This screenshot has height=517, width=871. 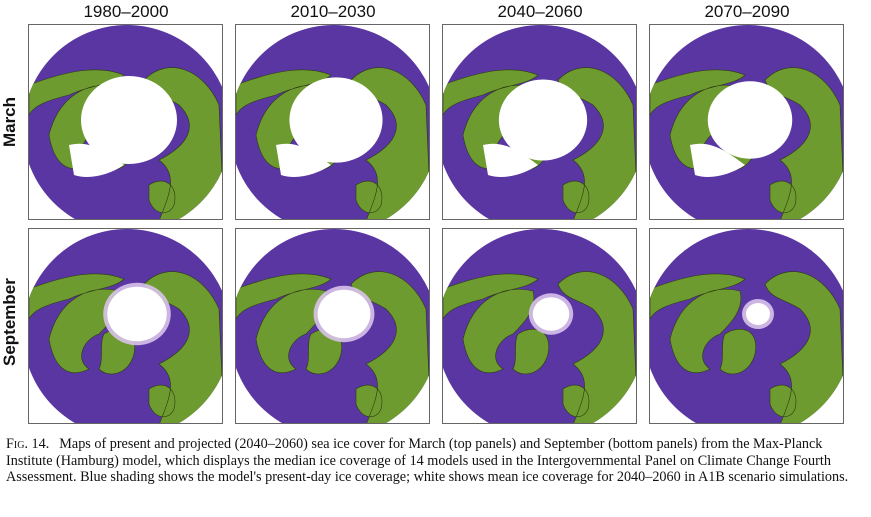 What do you see at coordinates (333, 11) in the screenshot?
I see `column-title-2010-2030: 2010–2030` at bounding box center [333, 11].